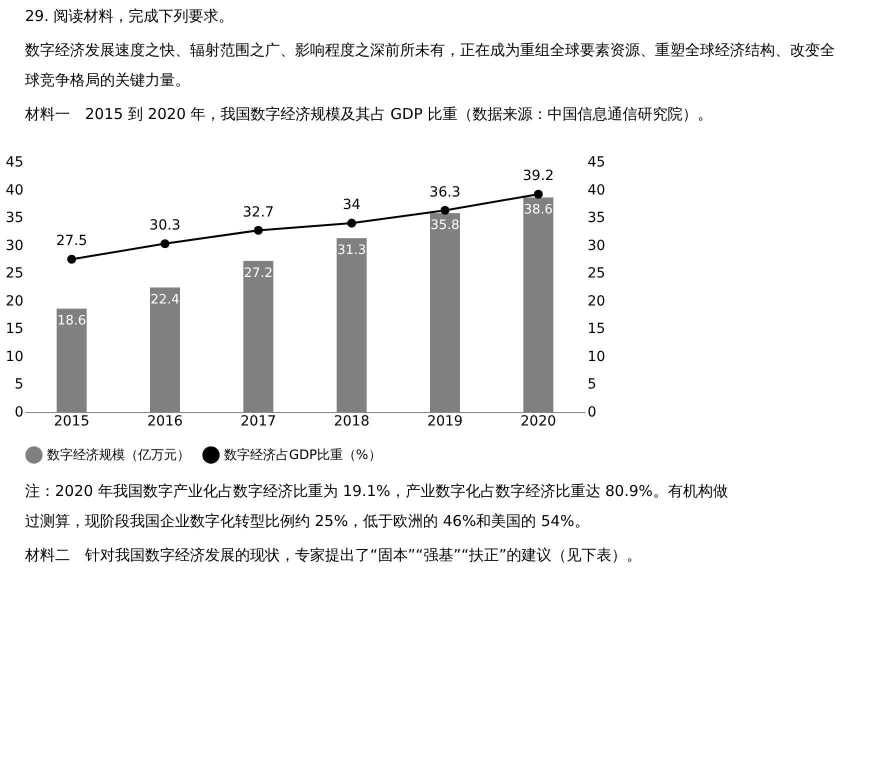  I want to click on data-label: 32.7, so click(258, 212).